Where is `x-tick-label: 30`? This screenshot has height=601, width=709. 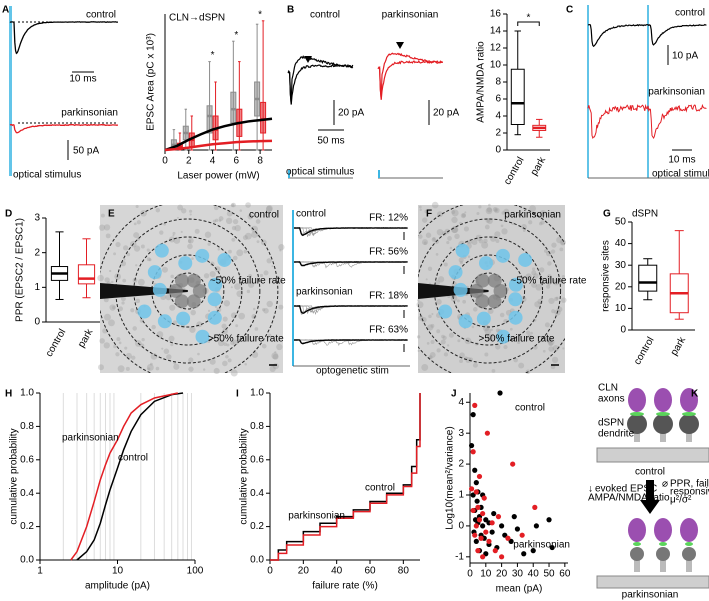
x-tick-label: 30 is located at coordinates (518, 574).